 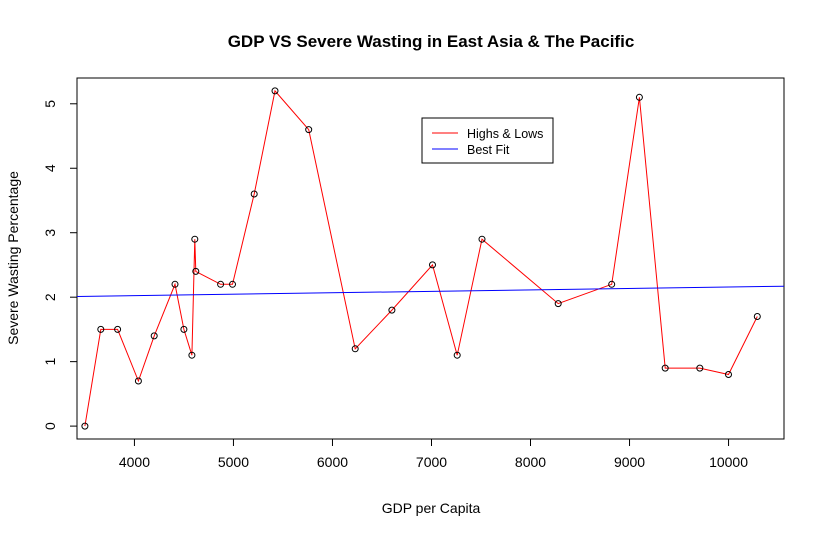 I want to click on legend: Highs & Lows Best Fit, so click(x=487, y=140).